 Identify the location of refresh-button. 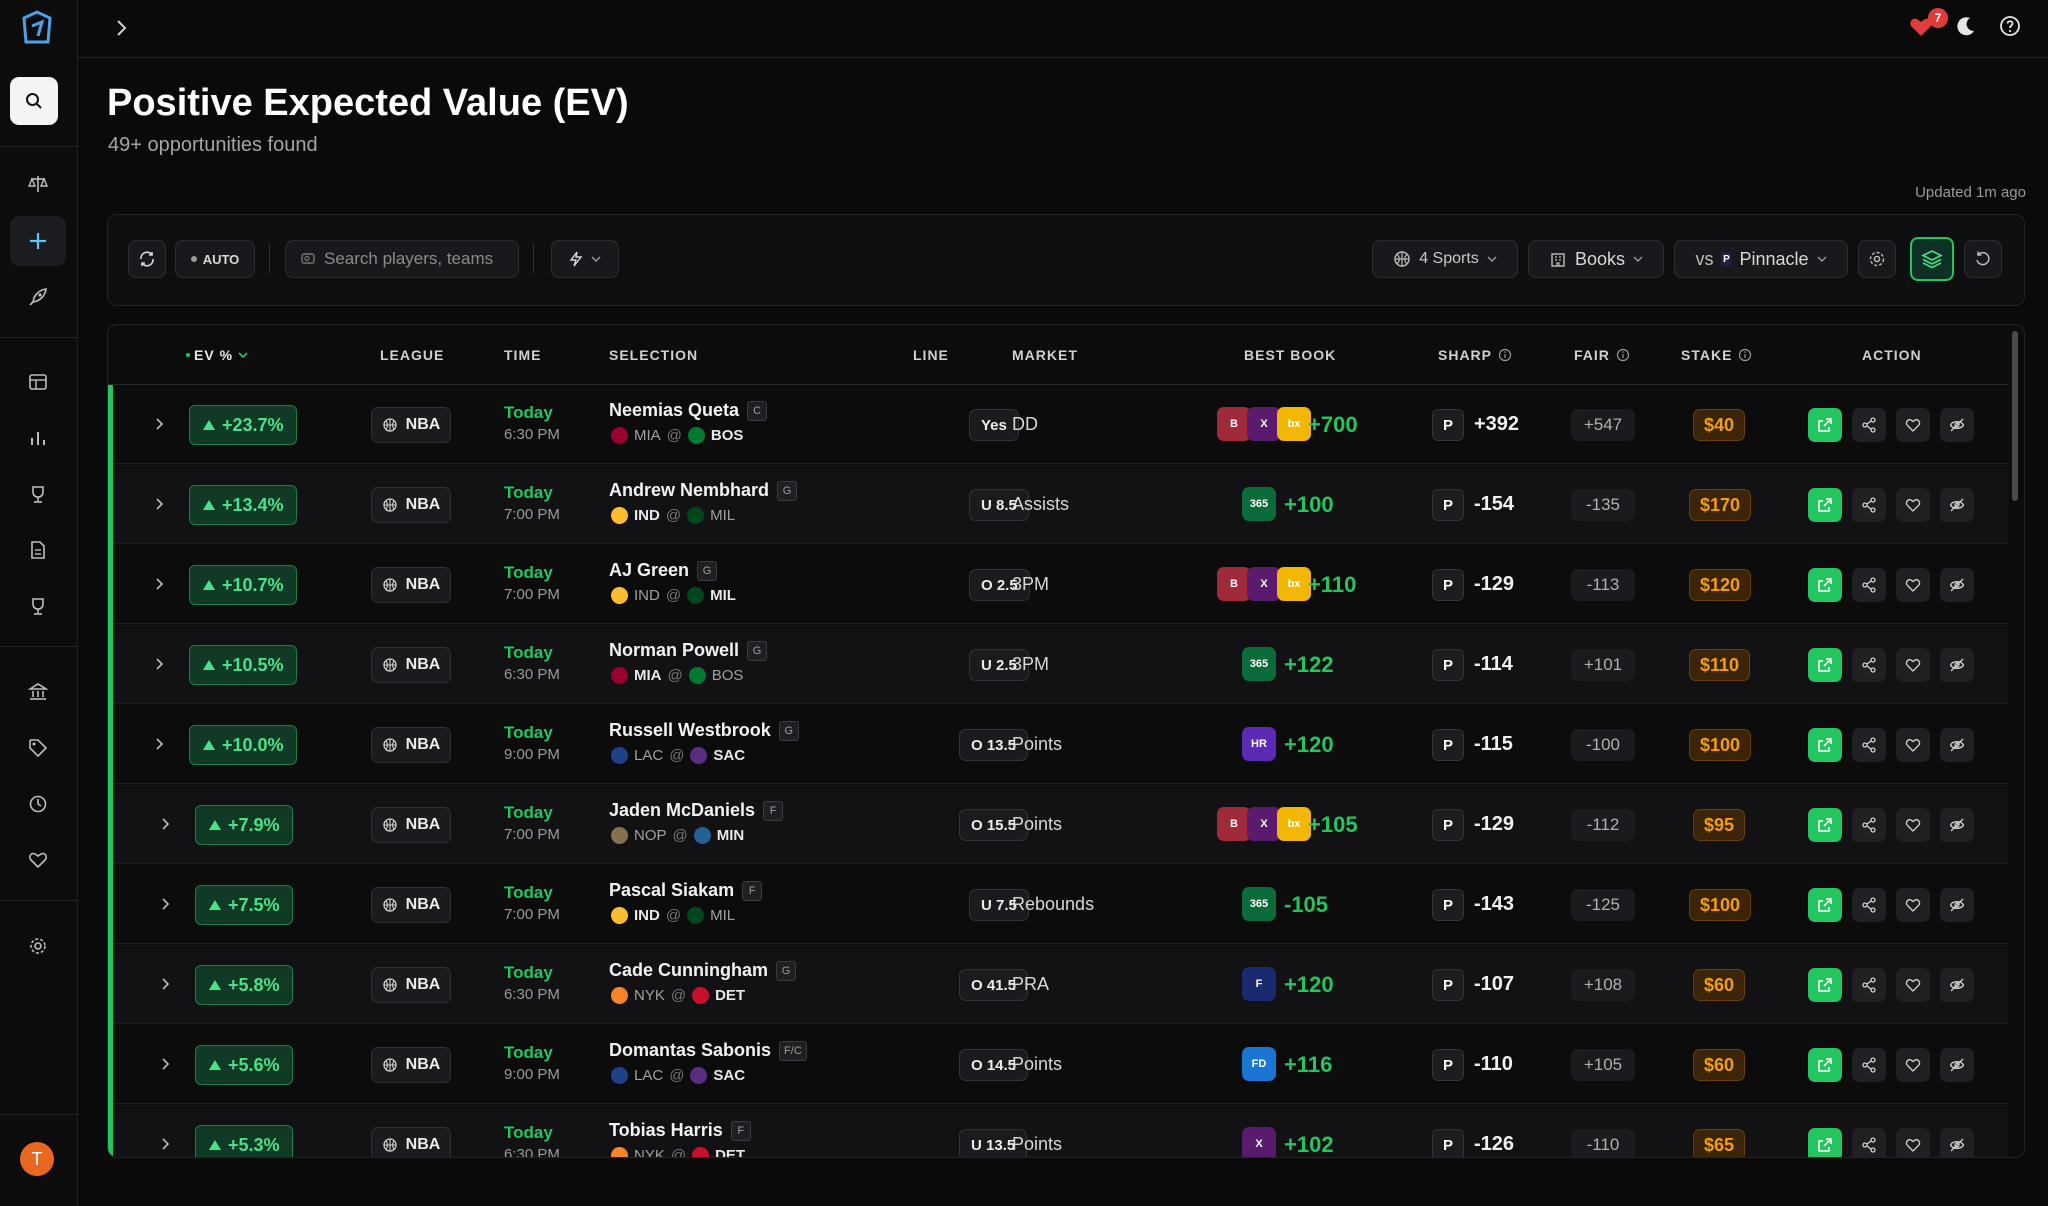
(147, 259).